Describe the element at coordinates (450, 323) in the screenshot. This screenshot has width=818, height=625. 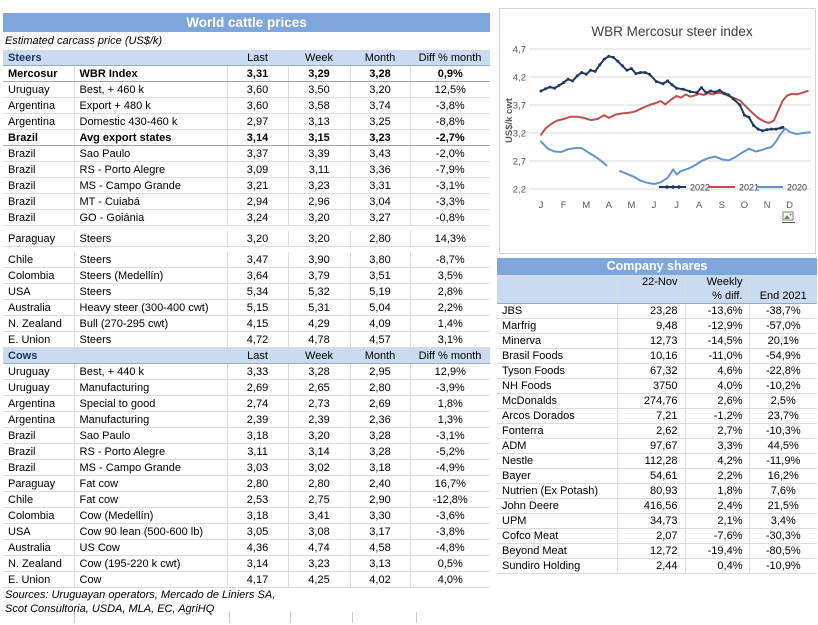
I see `value-cell: 1,4%` at that location.